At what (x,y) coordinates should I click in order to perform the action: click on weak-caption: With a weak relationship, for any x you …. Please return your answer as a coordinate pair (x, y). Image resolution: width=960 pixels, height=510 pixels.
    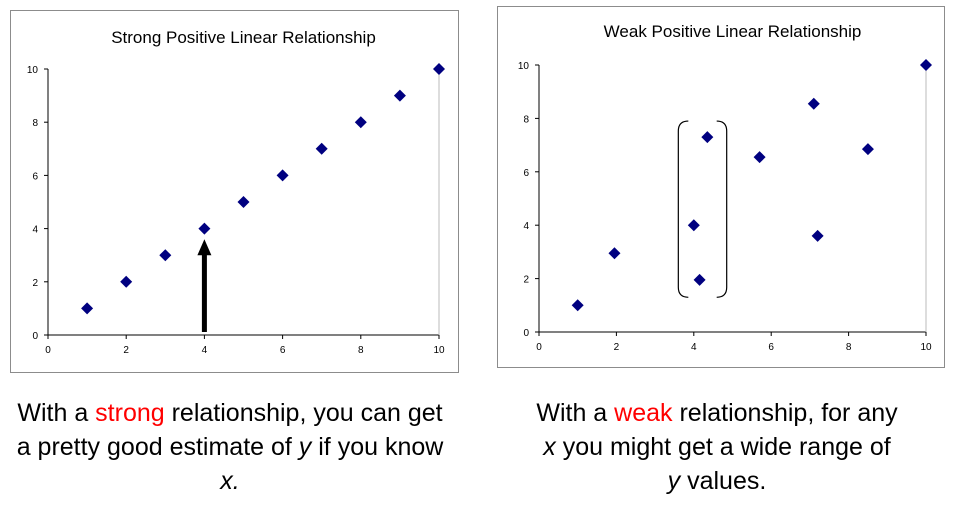
    Looking at the image, I should click on (717, 447).